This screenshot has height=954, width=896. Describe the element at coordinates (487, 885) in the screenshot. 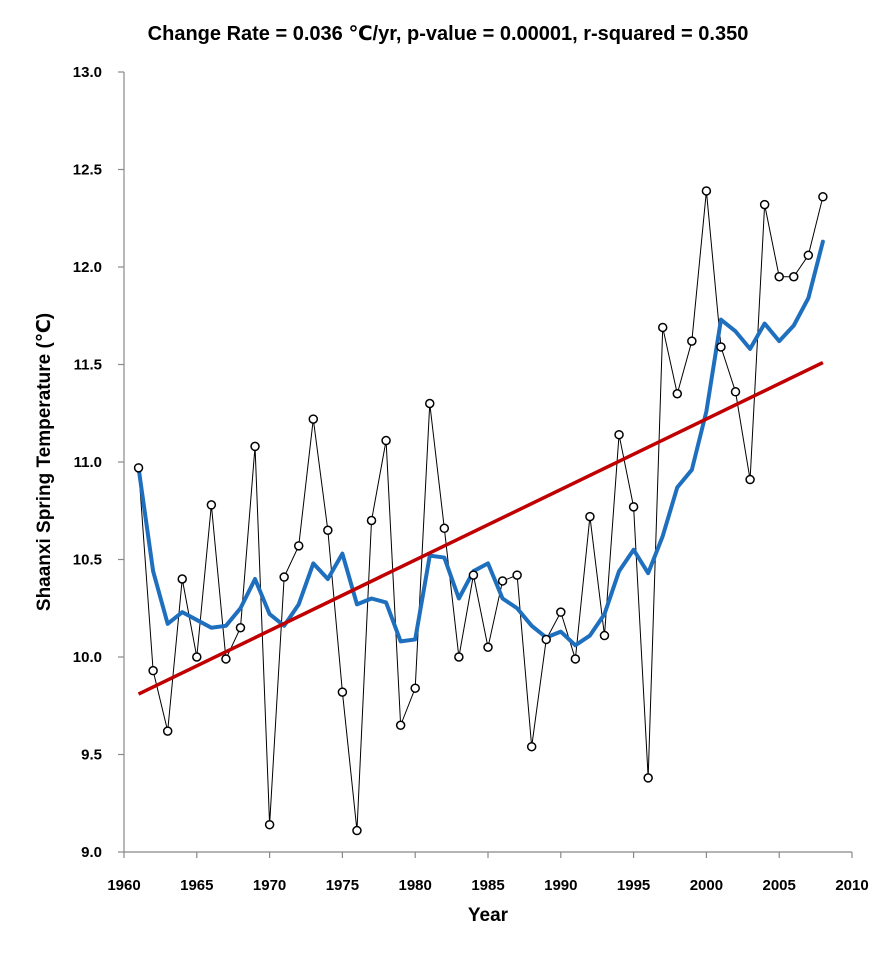

I see `x-tick-label: 1985` at that location.